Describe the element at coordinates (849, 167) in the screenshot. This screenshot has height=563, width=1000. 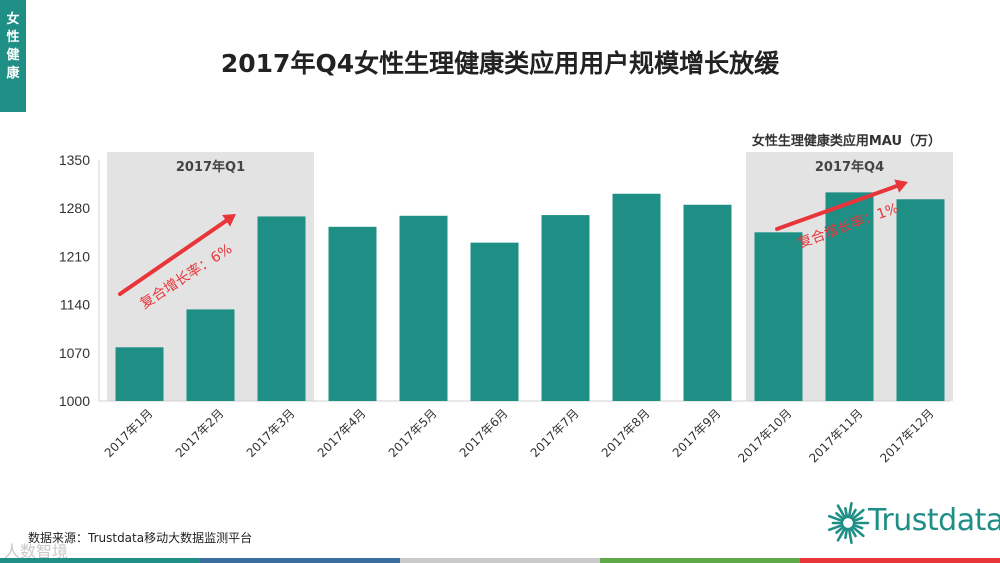
I see `highlight-label: 2017年Q4` at that location.